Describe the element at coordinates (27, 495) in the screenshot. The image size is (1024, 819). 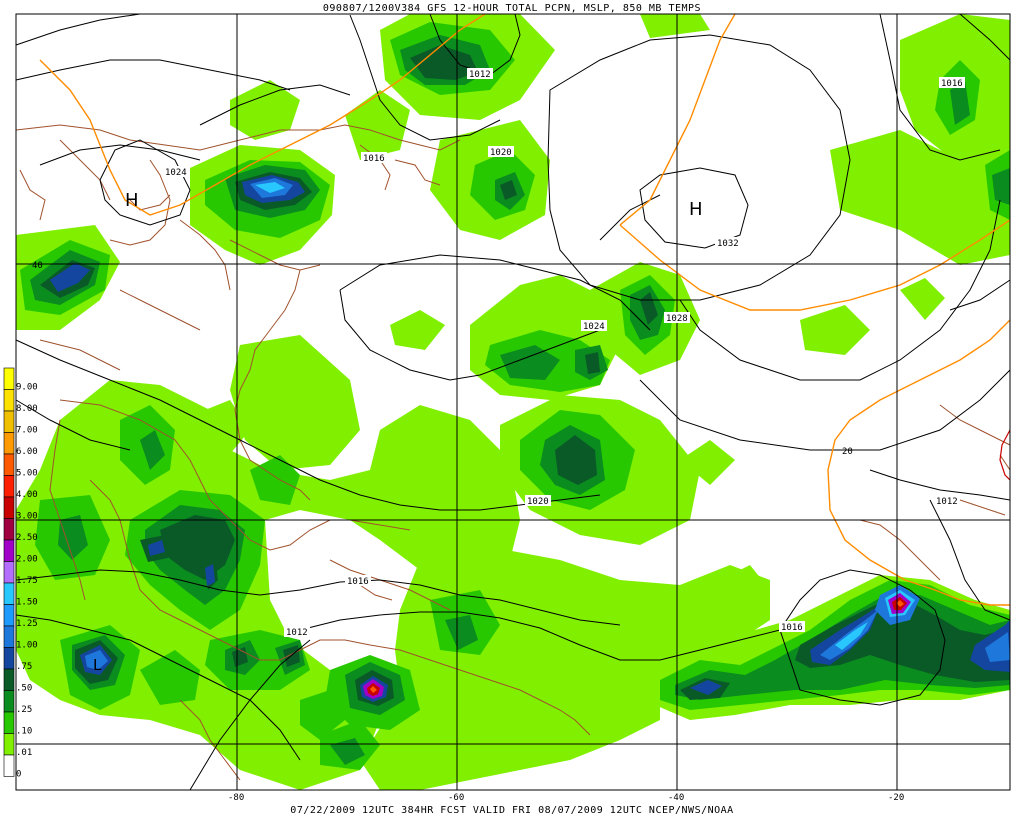
I see `legend-label: 4.00` at that location.